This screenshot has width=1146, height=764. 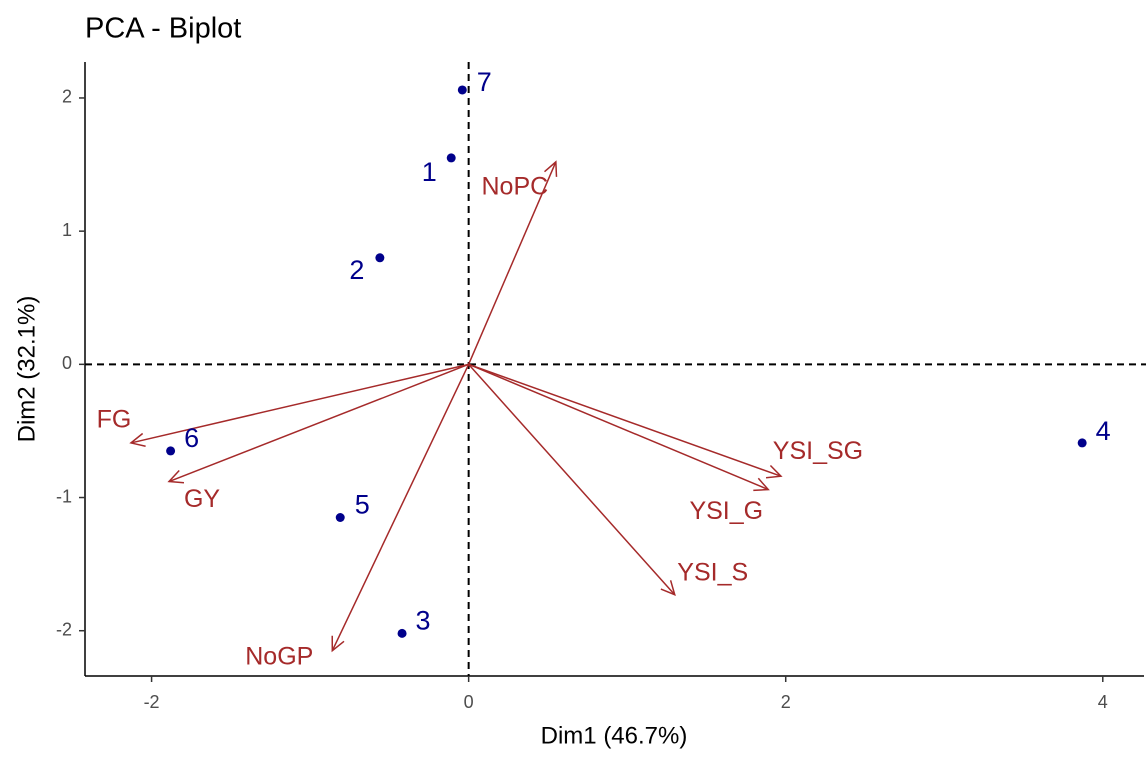 I want to click on y-tick-label: 2, so click(x=67, y=97).